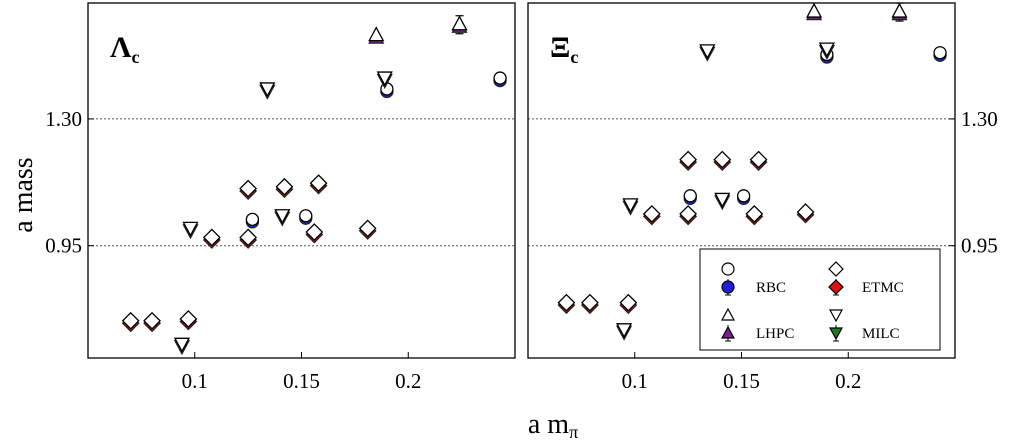  What do you see at coordinates (848, 381) in the screenshot?
I see `xi-x-tick-label-2: 0.2` at bounding box center [848, 381].